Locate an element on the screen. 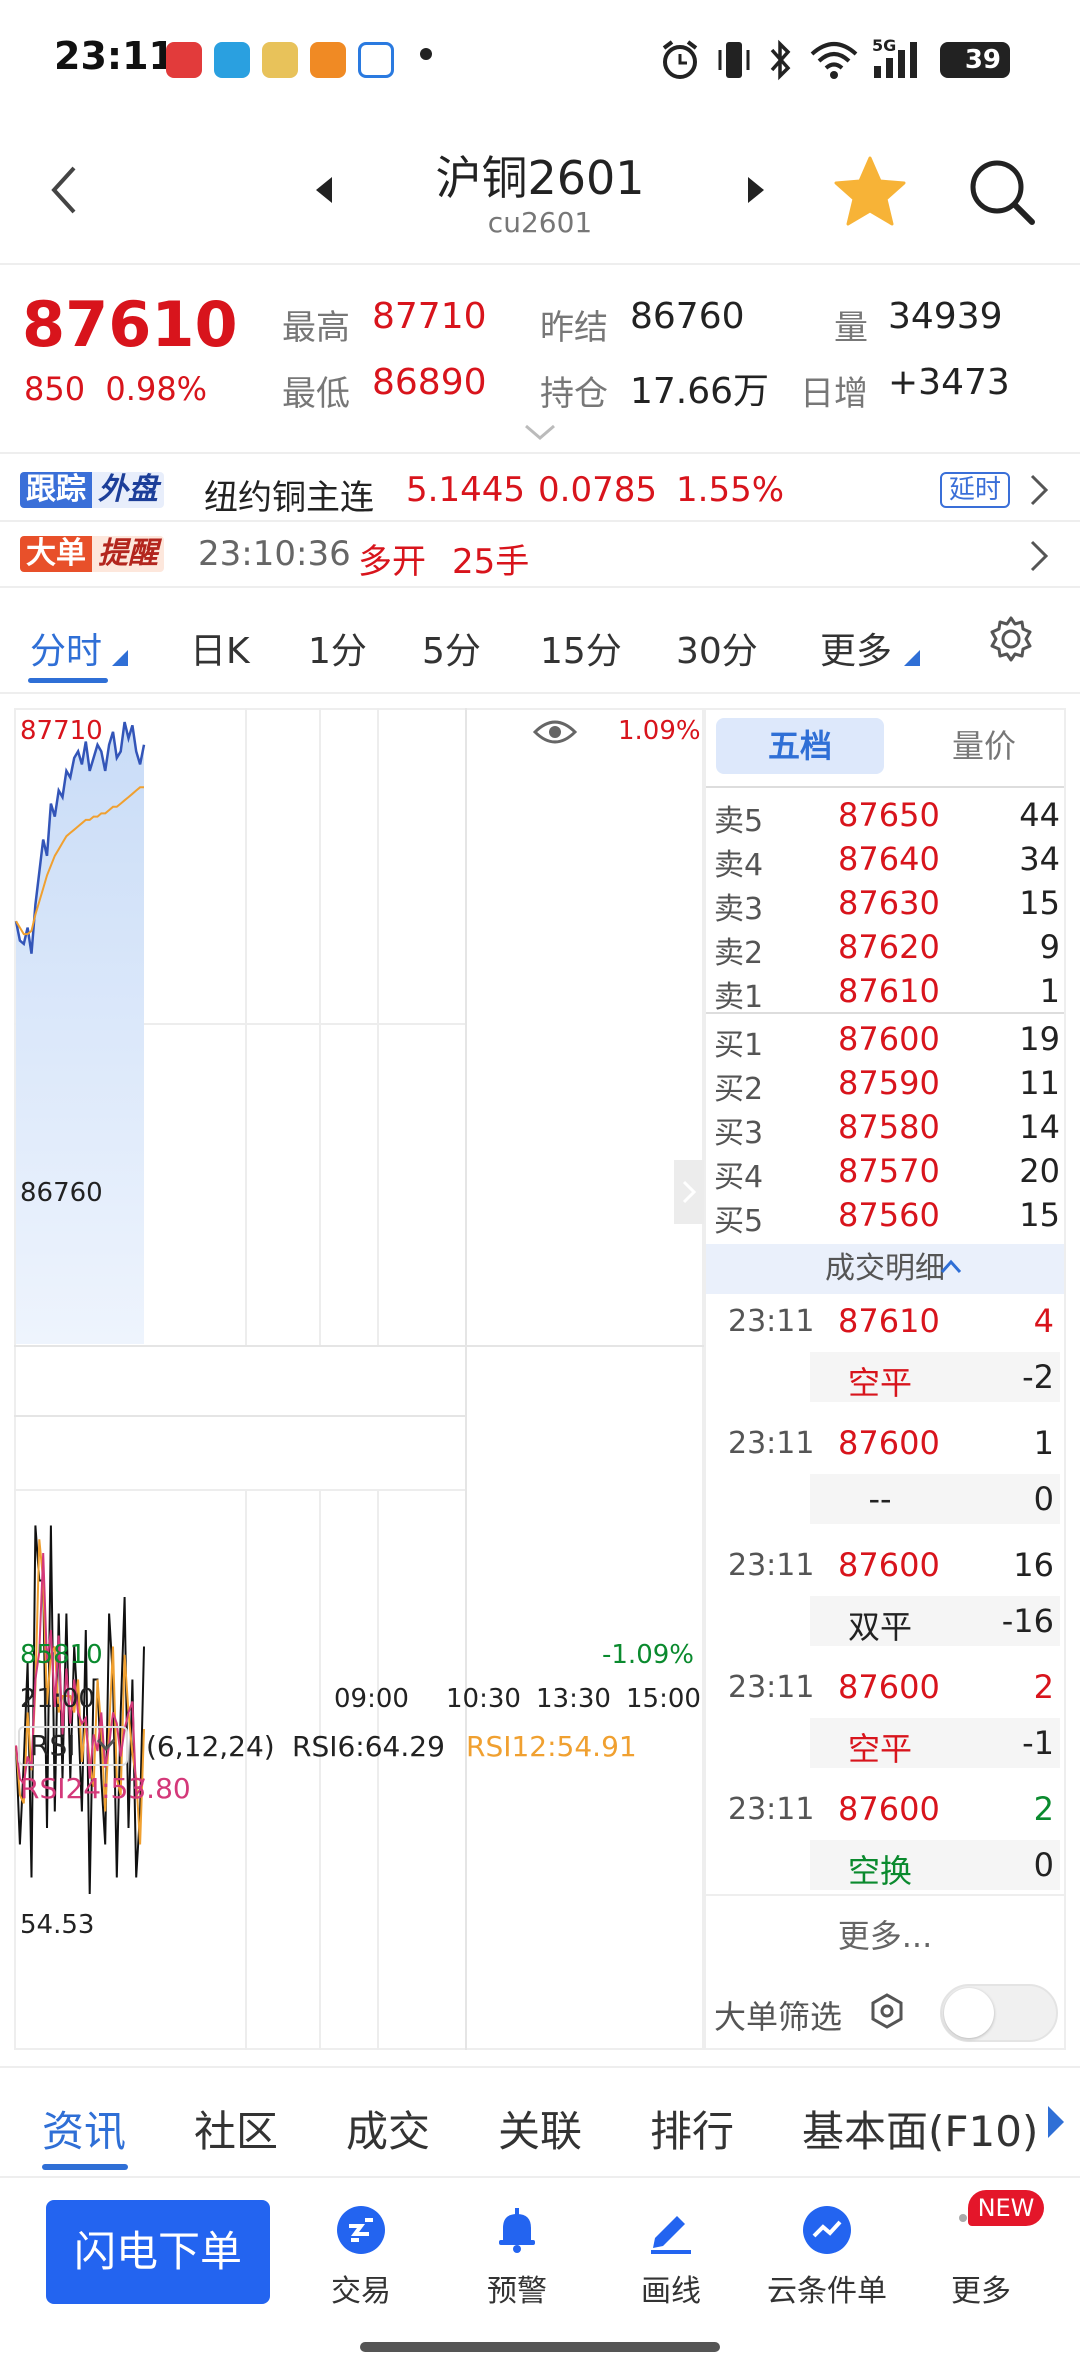 Image resolution: width=1080 pixels, height=2376 pixels. rsi-lines is located at coordinates (80, 1710).